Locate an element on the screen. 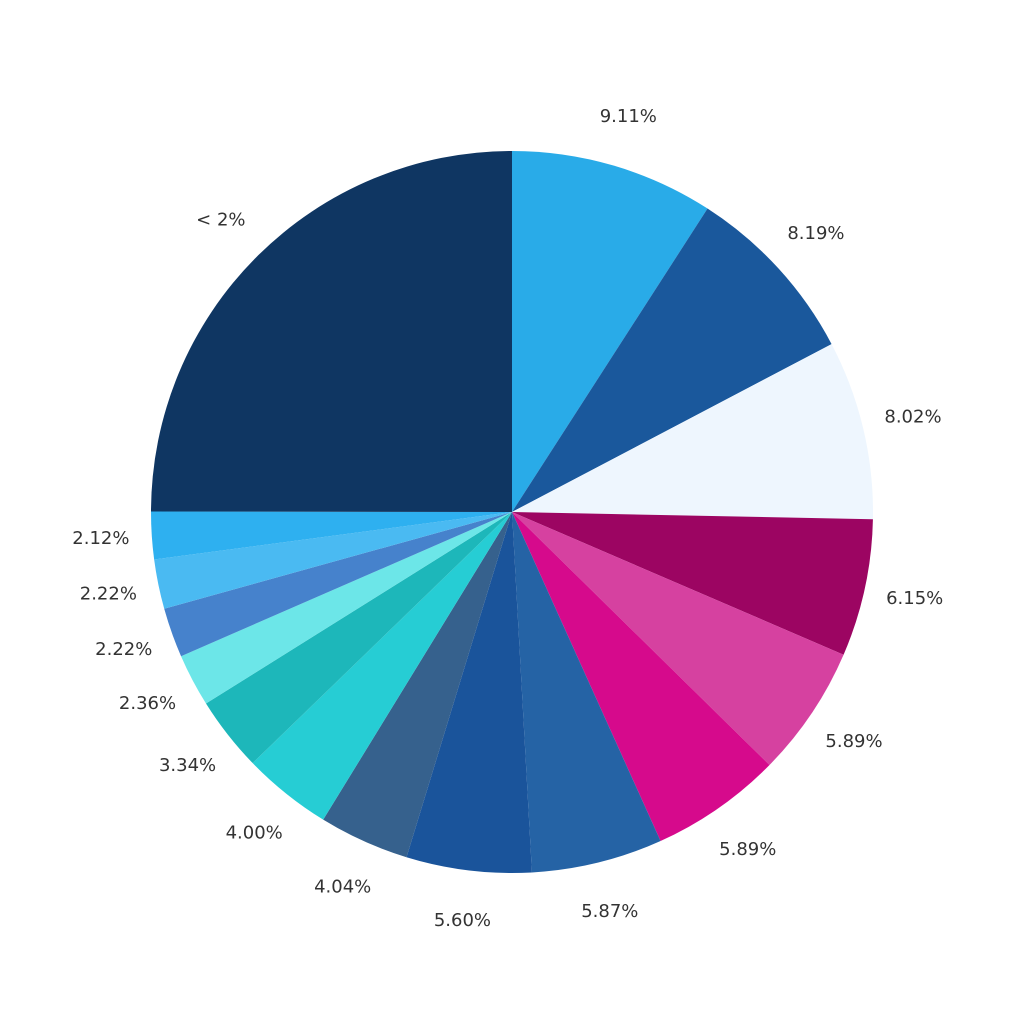 The height and width of the screenshot is (1024, 1024). slice-label: 3.34% is located at coordinates (187, 765).